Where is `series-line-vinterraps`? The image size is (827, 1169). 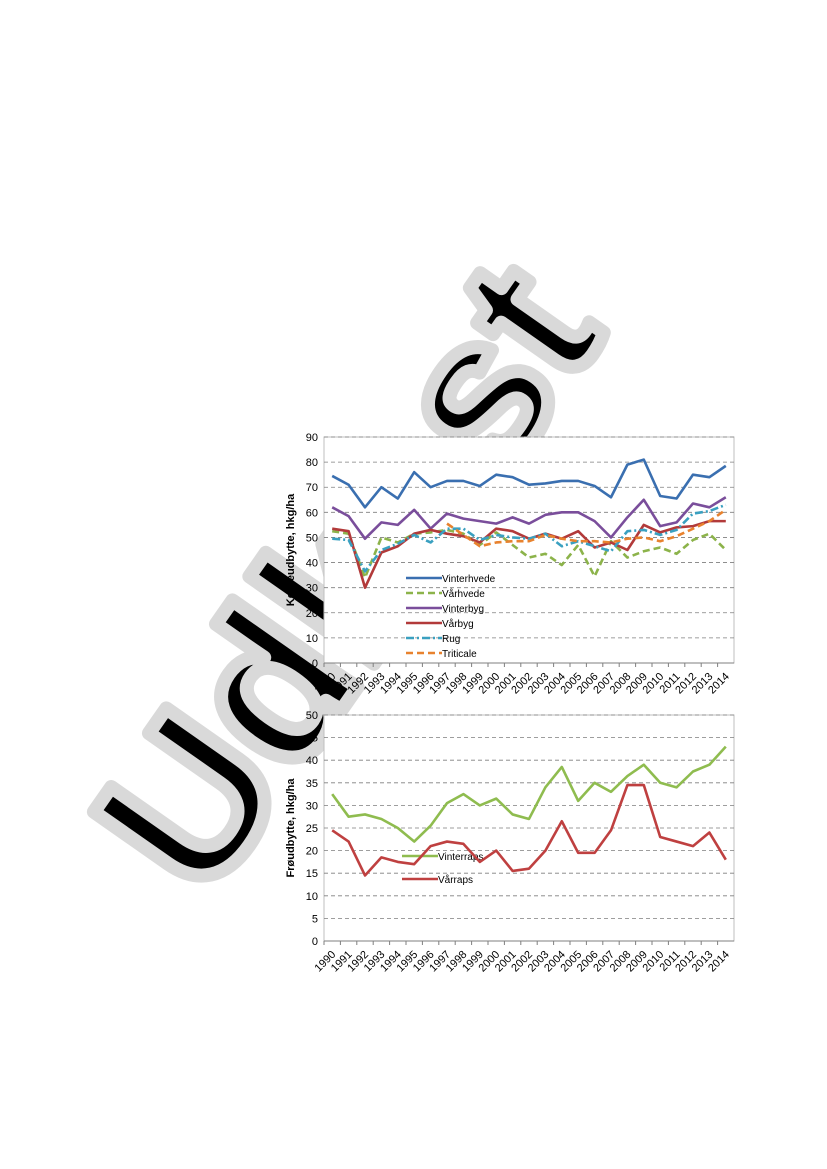
series-line-vinterraps is located at coordinates (529, 794).